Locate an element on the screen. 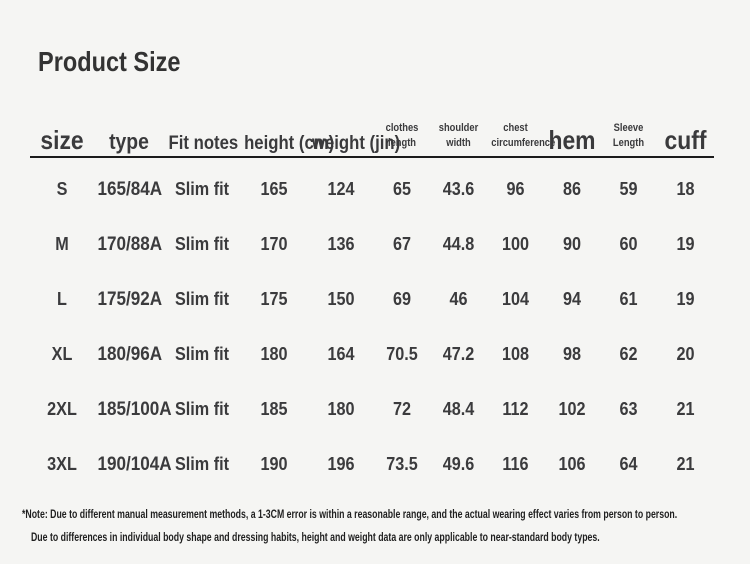 The image size is (750, 564). cell-height: 165 is located at coordinates (274, 189).